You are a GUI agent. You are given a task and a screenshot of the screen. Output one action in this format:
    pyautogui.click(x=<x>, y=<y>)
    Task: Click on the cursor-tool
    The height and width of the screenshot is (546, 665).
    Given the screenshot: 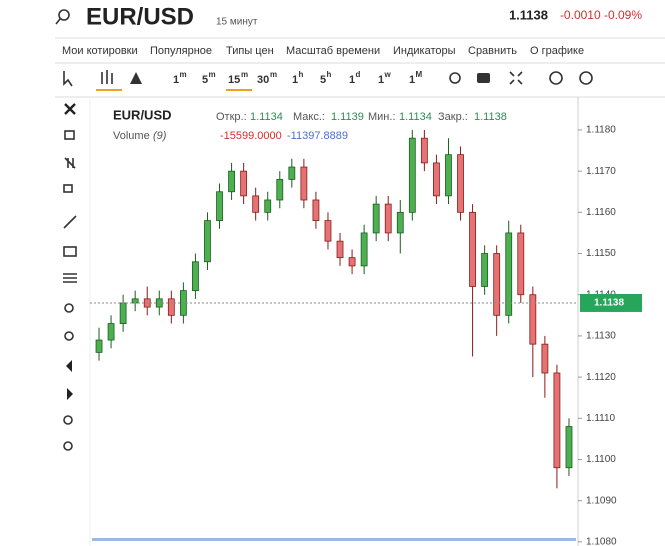 What is the action you would take?
    pyautogui.click(x=68, y=79)
    